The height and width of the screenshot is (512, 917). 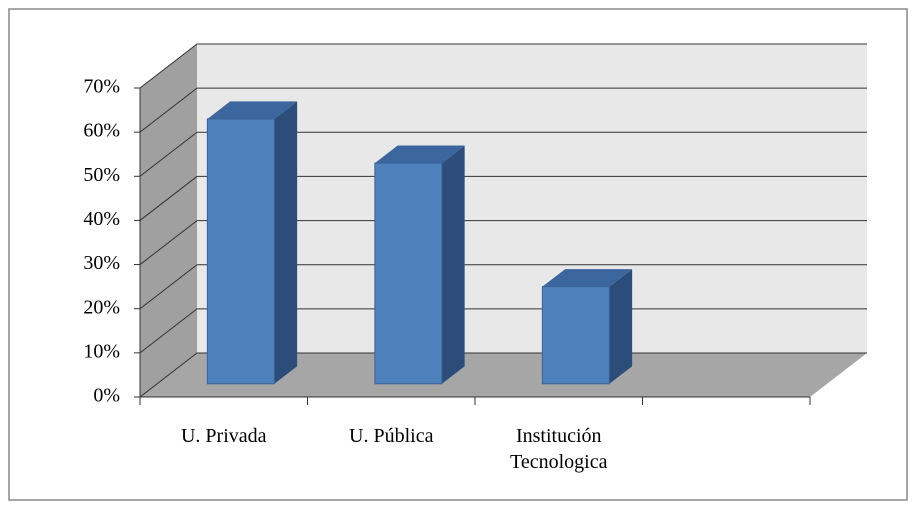 What do you see at coordinates (391, 436) in the screenshot?
I see `x-tick-label: U. Pública` at bounding box center [391, 436].